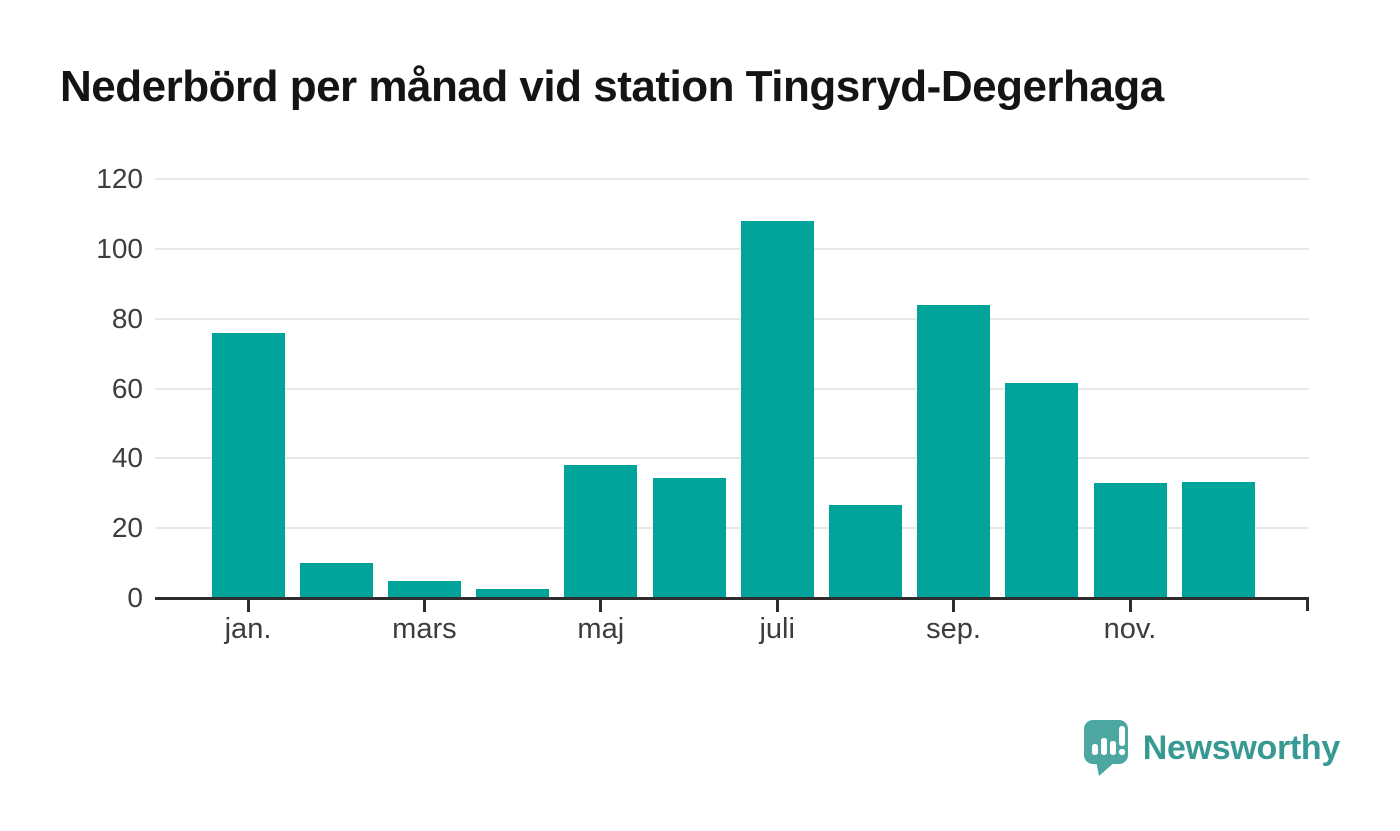 This screenshot has height=831, width=1400. I want to click on bar-juni, so click(689, 537).